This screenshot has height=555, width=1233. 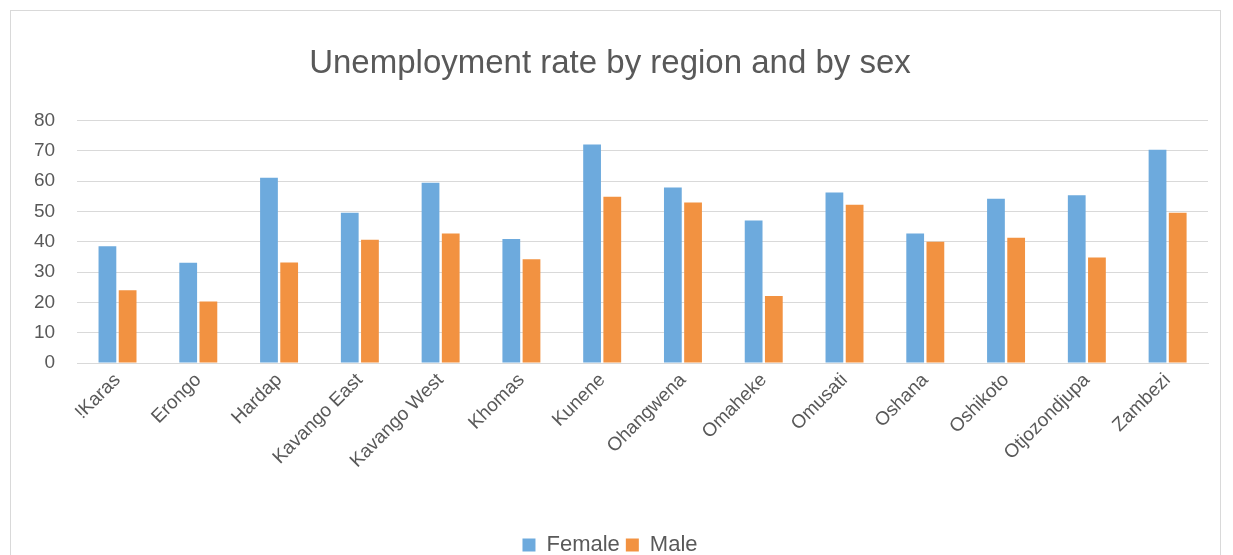 I want to click on y-tick-label: 70, so click(x=44, y=150).